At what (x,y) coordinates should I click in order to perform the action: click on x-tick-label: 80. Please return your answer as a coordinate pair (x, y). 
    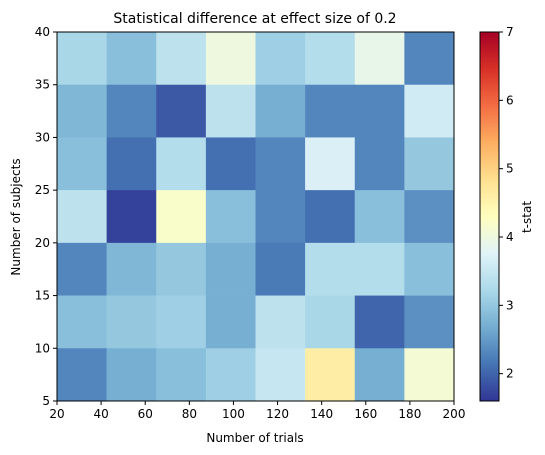
    Looking at the image, I should click on (189, 414).